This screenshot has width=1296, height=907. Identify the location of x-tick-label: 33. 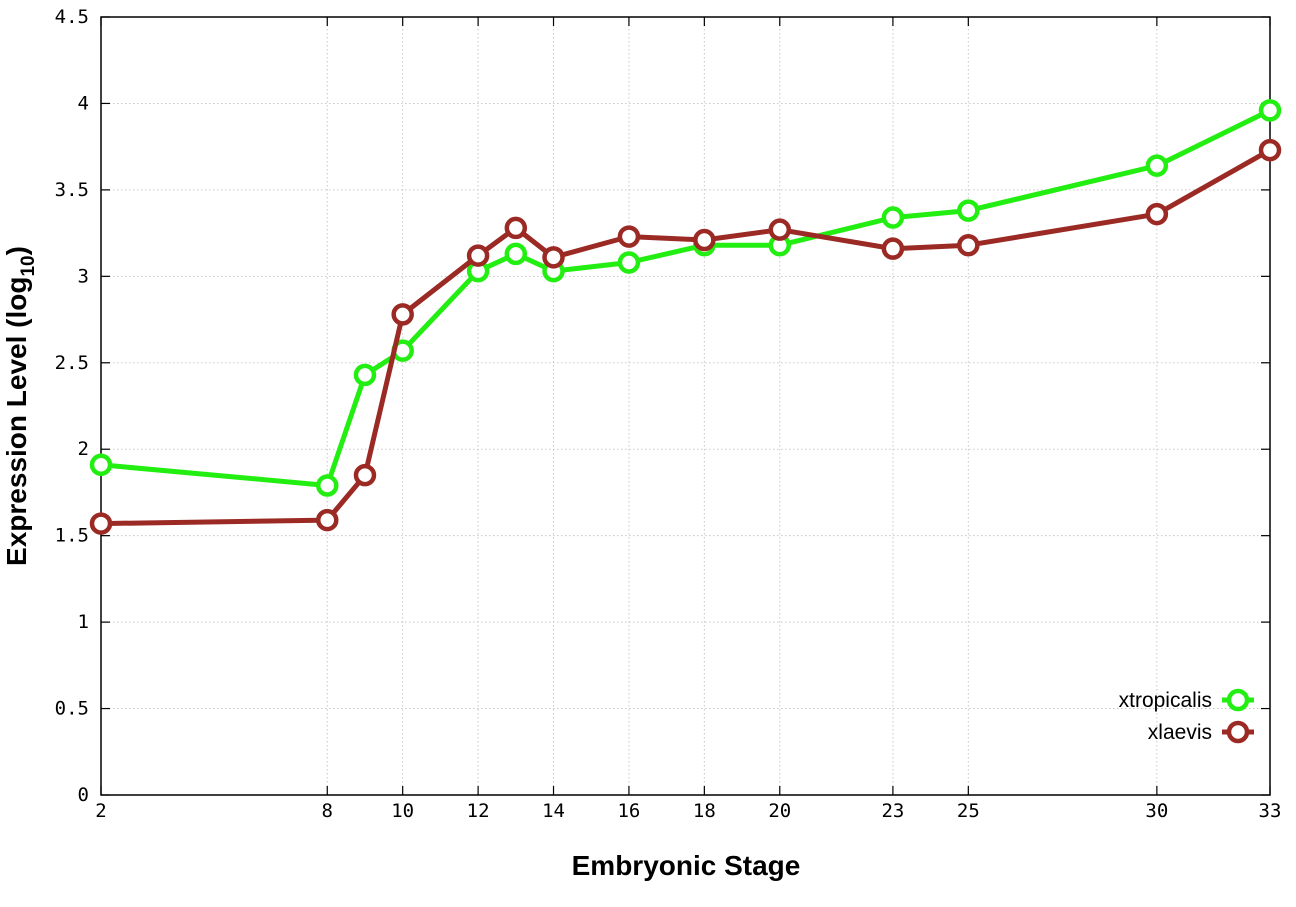
(1270, 811).